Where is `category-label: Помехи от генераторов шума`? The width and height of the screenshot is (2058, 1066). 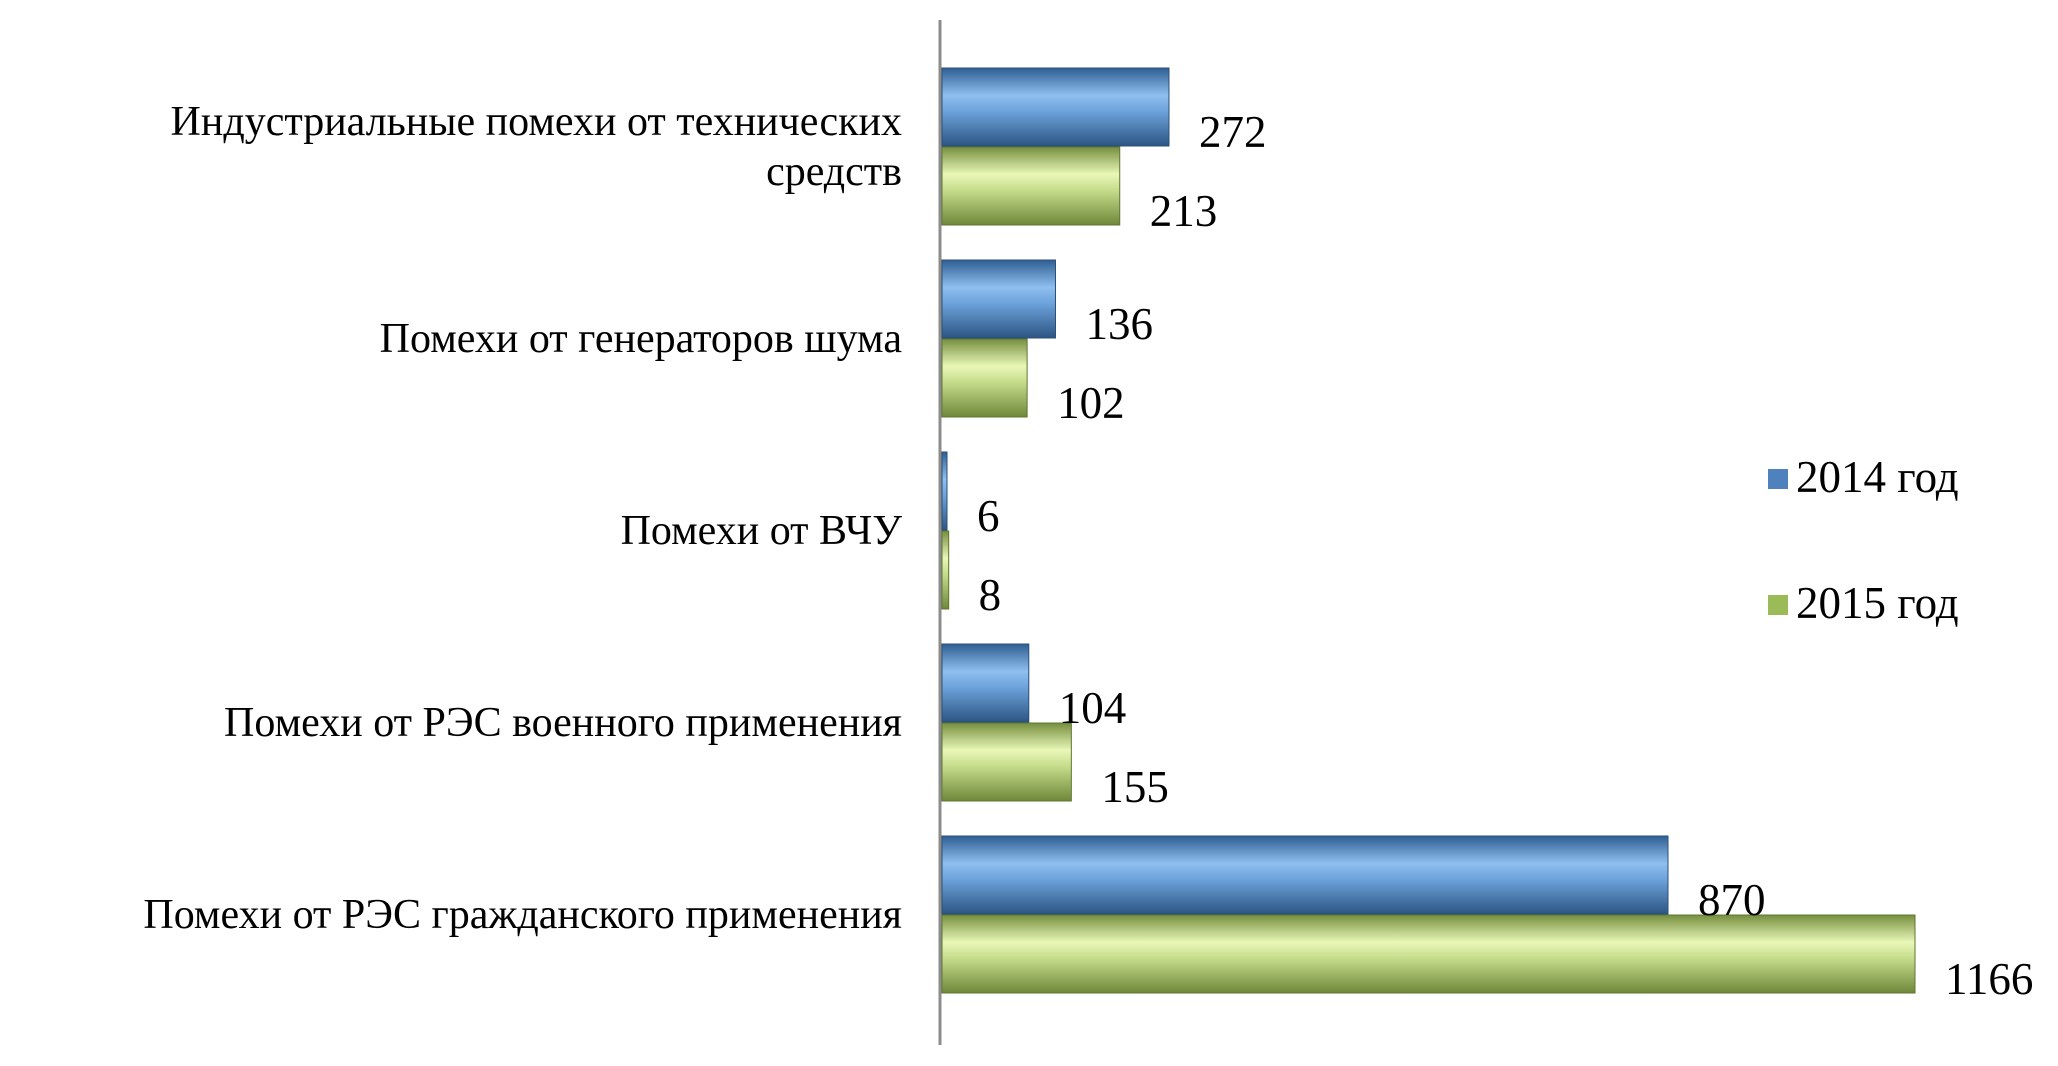
category-label: Помехи от генераторов шума is located at coordinates (641, 339).